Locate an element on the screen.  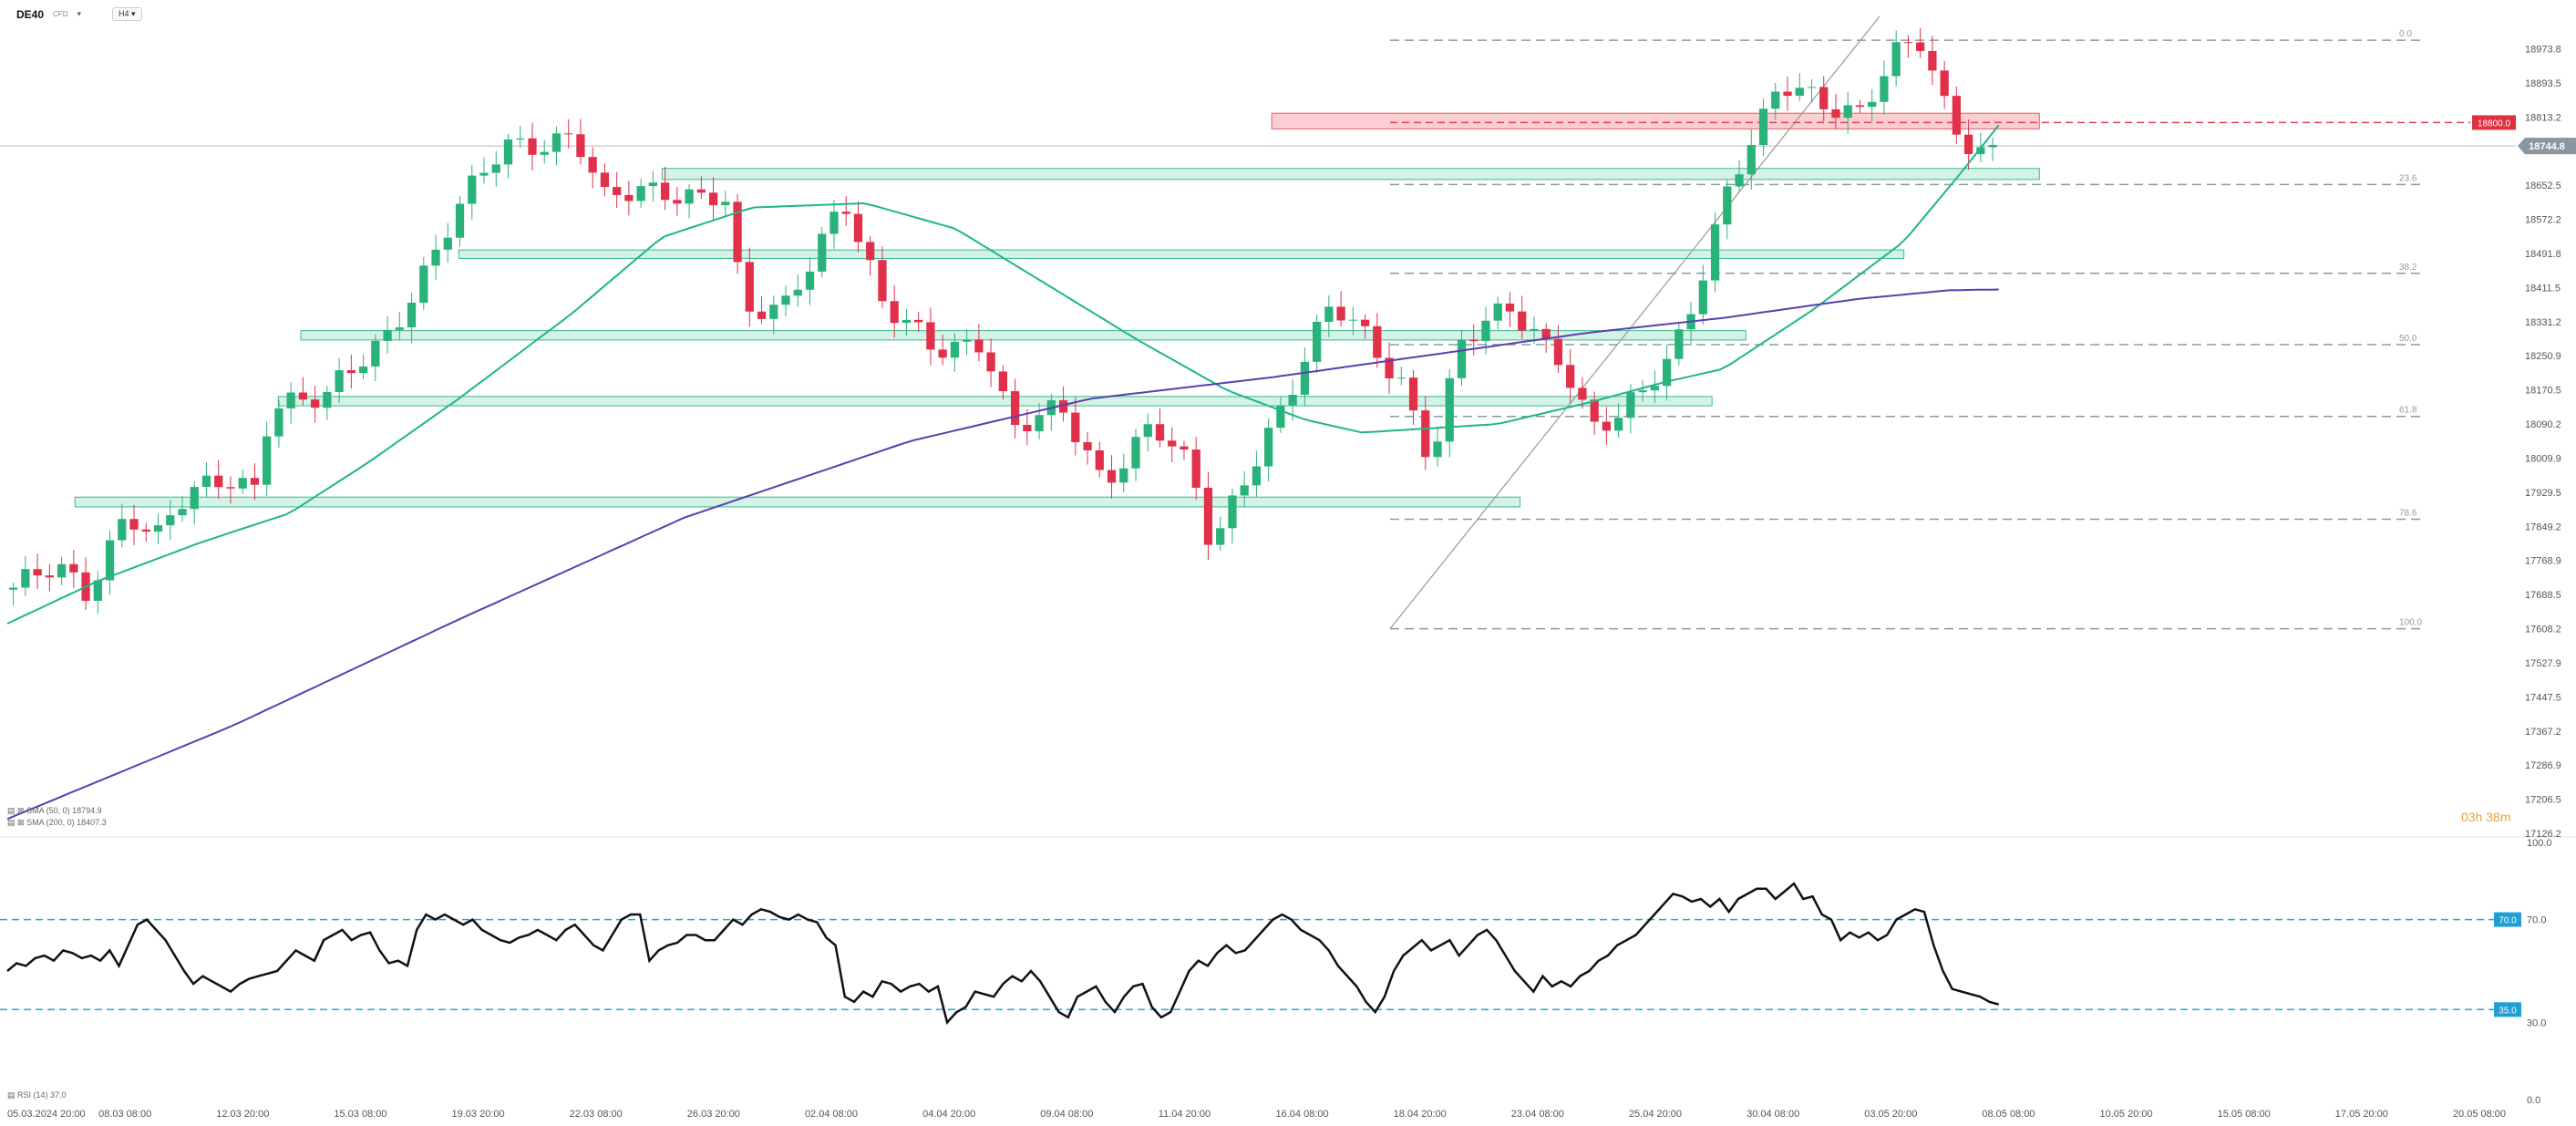
x-tick-label: 18.04 20:00 is located at coordinates (1420, 1115).